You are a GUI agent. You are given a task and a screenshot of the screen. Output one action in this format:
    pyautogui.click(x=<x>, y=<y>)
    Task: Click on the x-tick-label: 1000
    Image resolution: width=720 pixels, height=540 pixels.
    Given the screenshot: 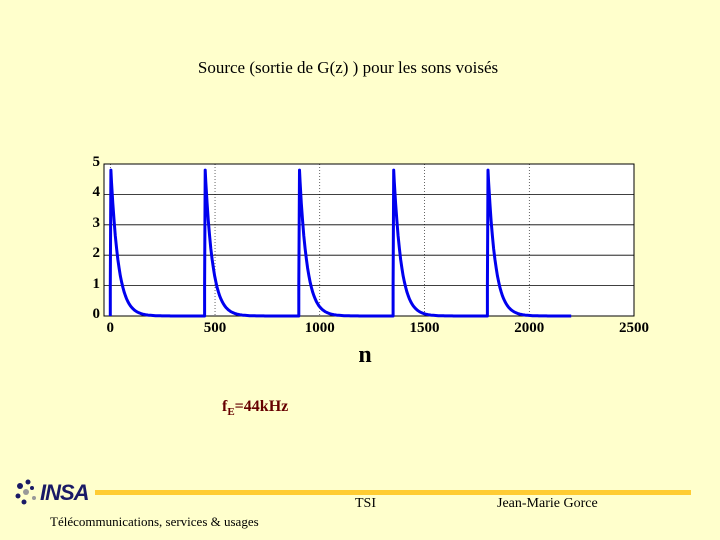 What is the action you would take?
    pyautogui.click(x=319, y=328)
    